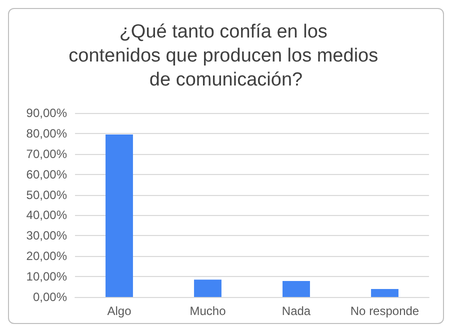 This screenshot has height=334, width=454. Describe the element at coordinates (47, 133) in the screenshot. I see `y-tick-label: 80,00%` at that location.